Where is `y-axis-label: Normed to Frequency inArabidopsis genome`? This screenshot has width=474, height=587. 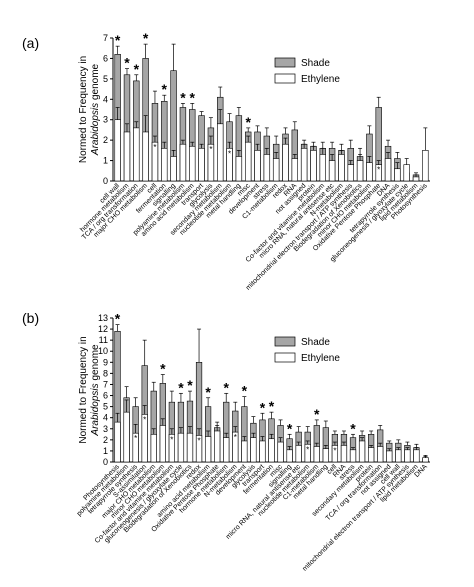 y-axis-label: Normed to Frequency inArabidopsis genome is located at coordinates (89, 389).